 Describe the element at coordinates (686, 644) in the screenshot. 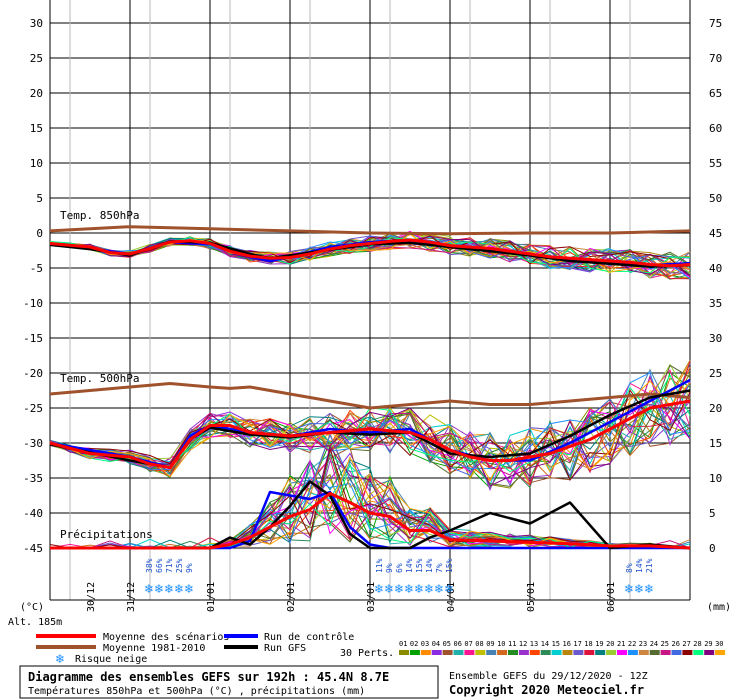

I see `pert-legend-id: 27` at that location.